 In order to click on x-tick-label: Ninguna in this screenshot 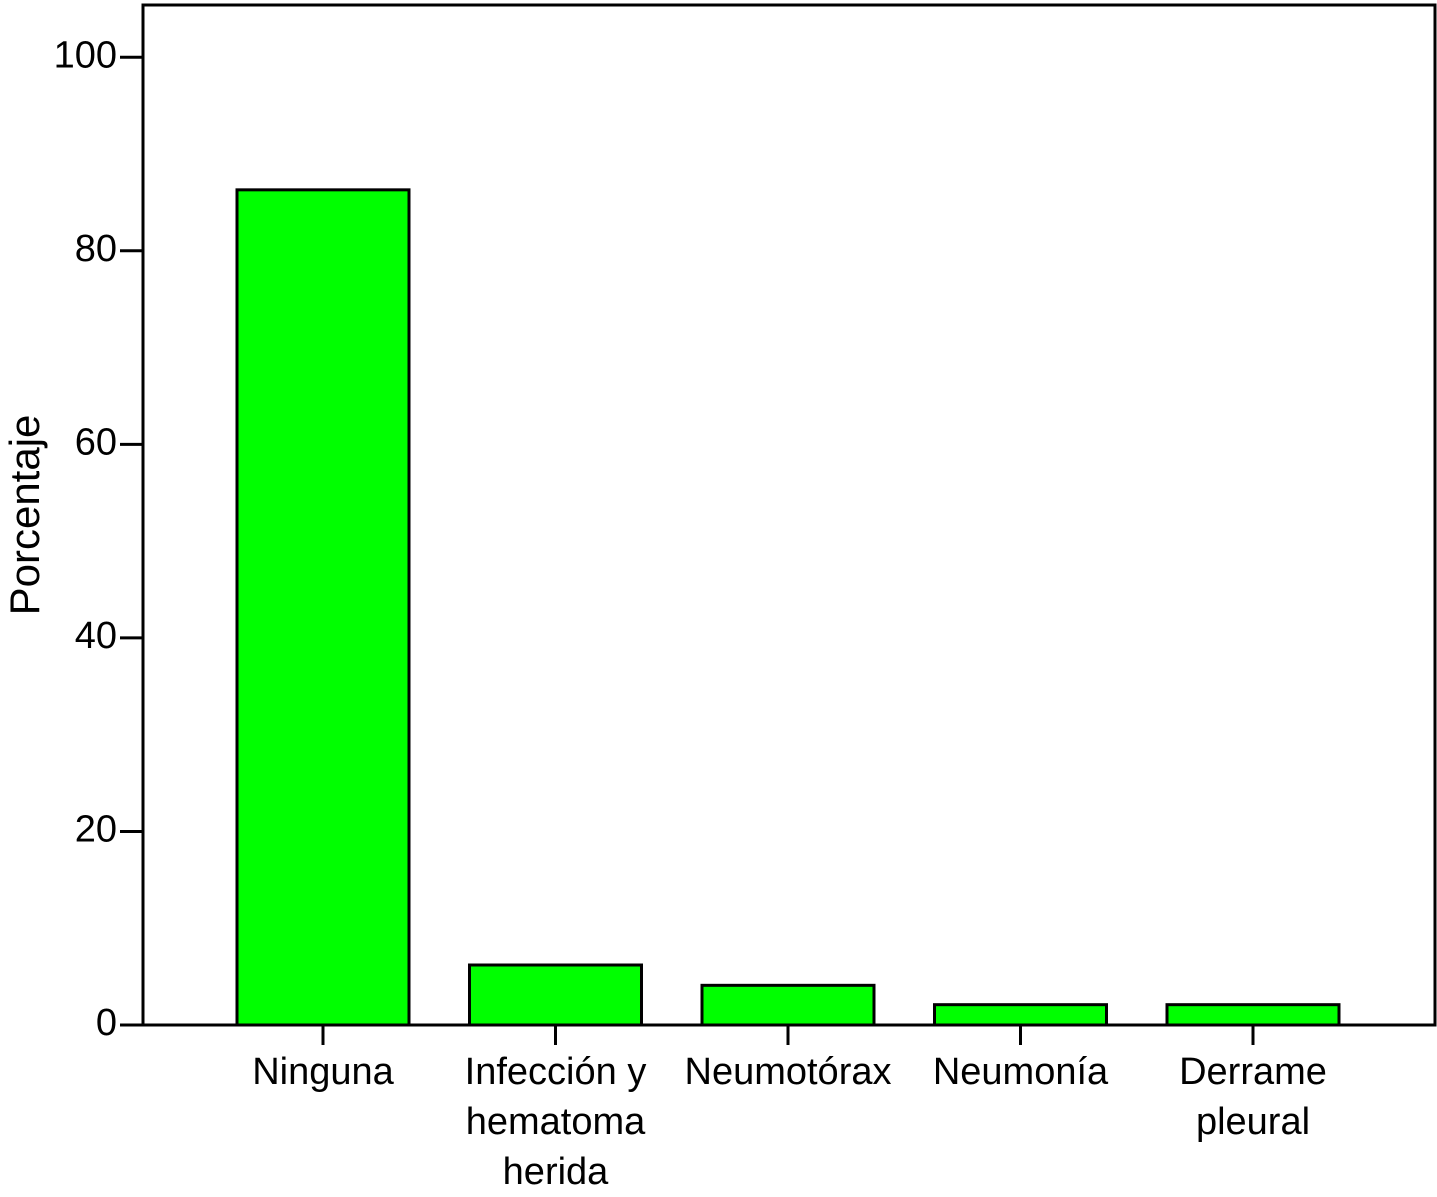, I will do `click(323, 1072)`.